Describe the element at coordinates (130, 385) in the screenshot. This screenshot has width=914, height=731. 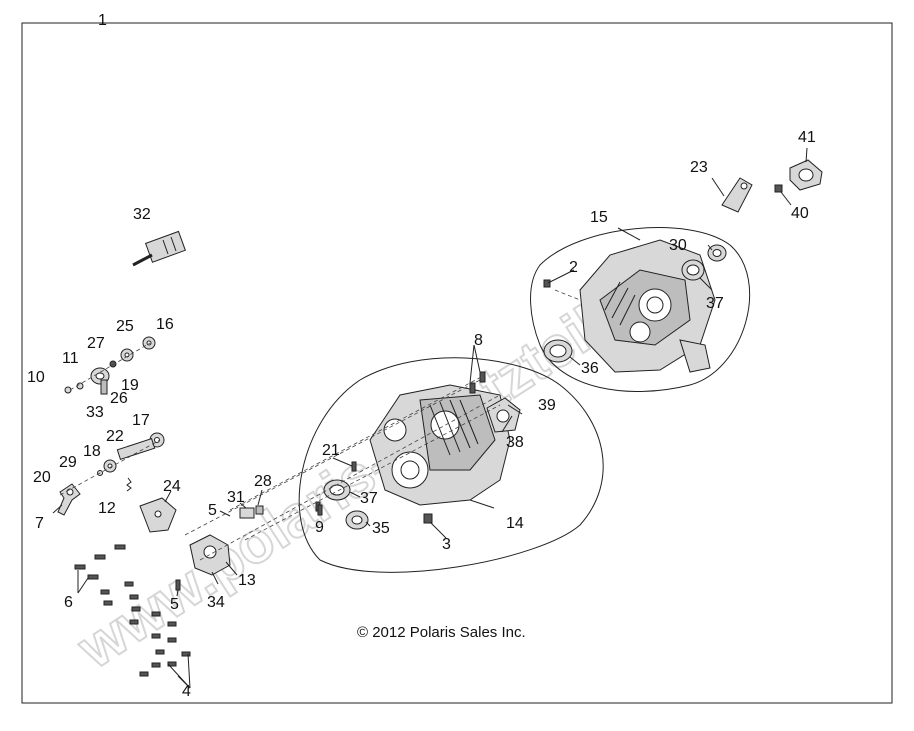
I see `callout-19: 19` at that location.